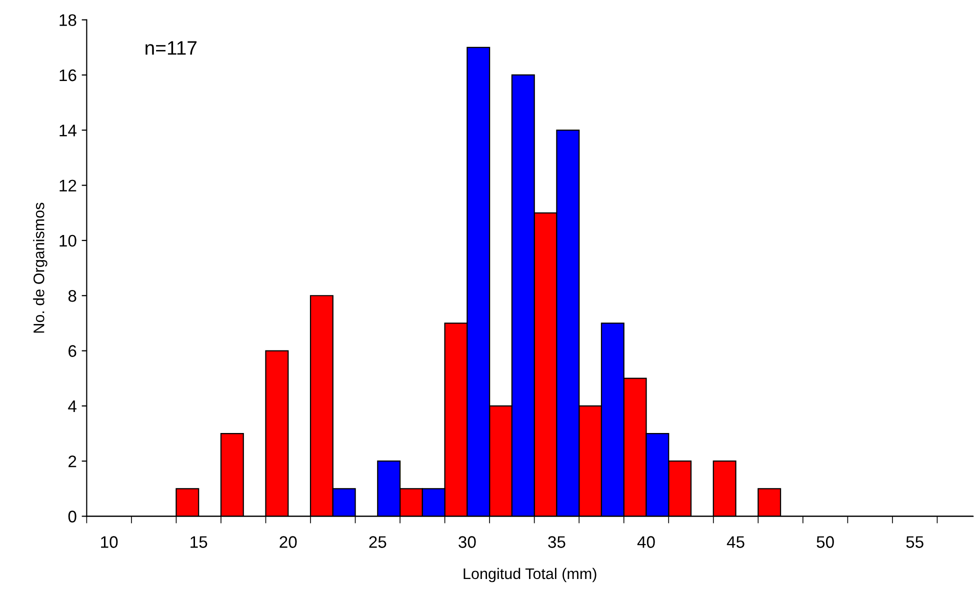 The height and width of the screenshot is (601, 974). What do you see at coordinates (68, 75) in the screenshot?
I see `y-tick-label: 16` at bounding box center [68, 75].